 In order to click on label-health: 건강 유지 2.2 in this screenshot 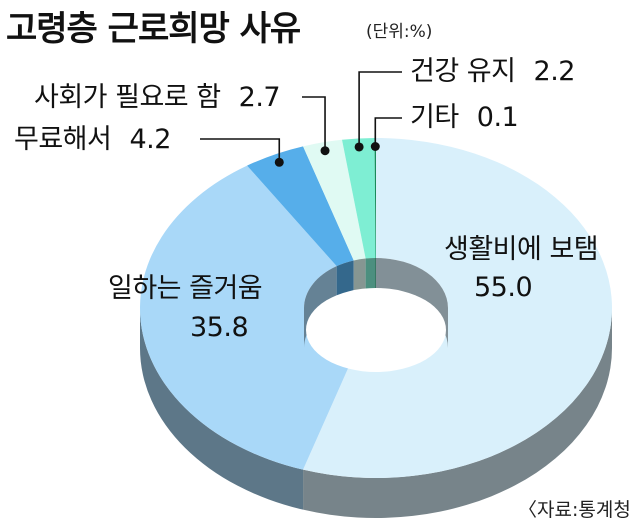, I will do `click(492, 71)`.